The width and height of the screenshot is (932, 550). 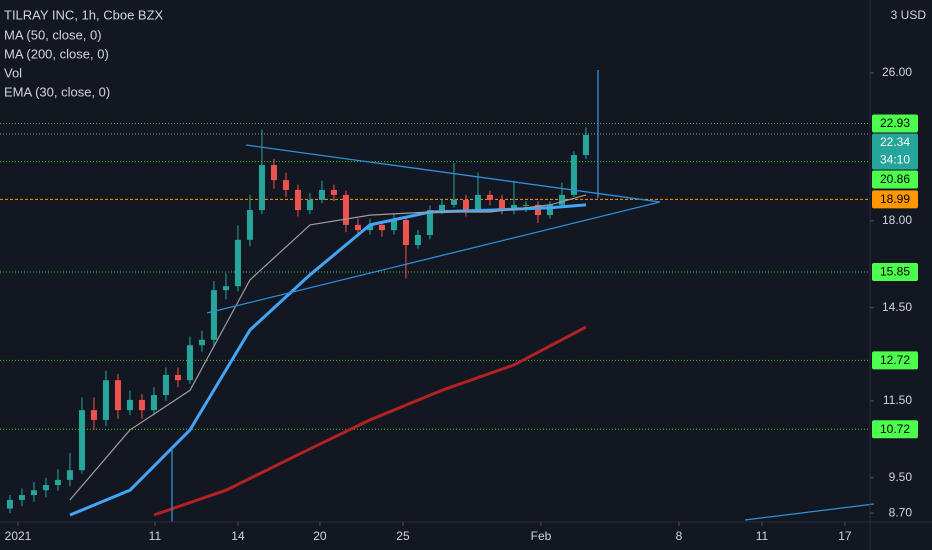 I want to click on x-tick-label: 2021, so click(x=18, y=536).